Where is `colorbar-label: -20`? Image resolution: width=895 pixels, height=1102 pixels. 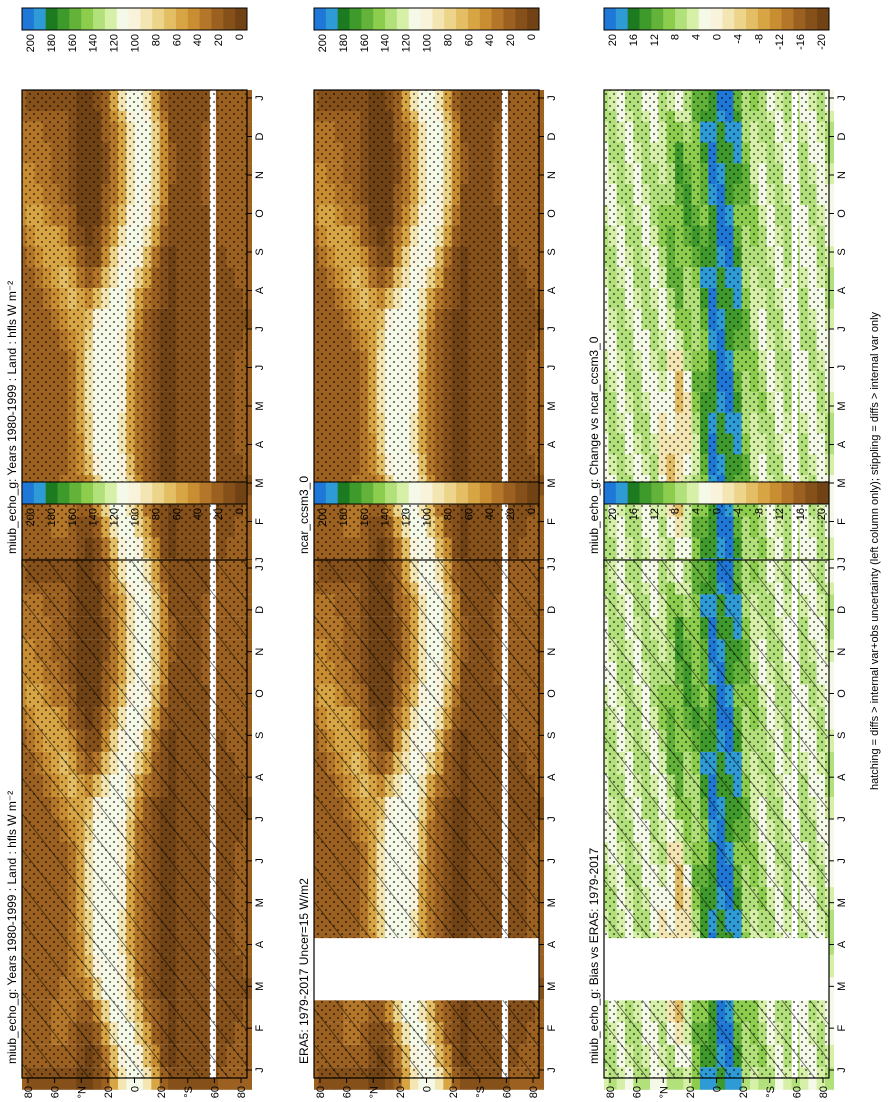
colorbar-label: -20 is located at coordinates (822, 516).